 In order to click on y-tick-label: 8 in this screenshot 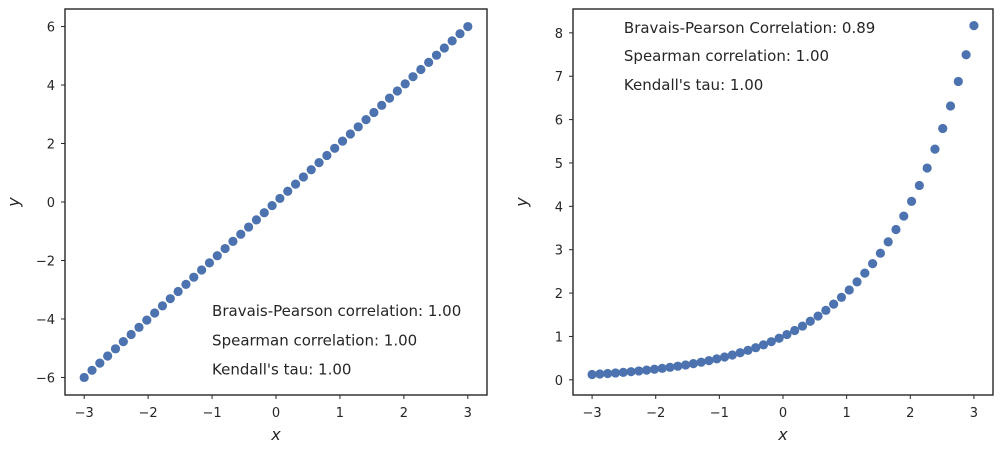, I will do `click(559, 34)`.